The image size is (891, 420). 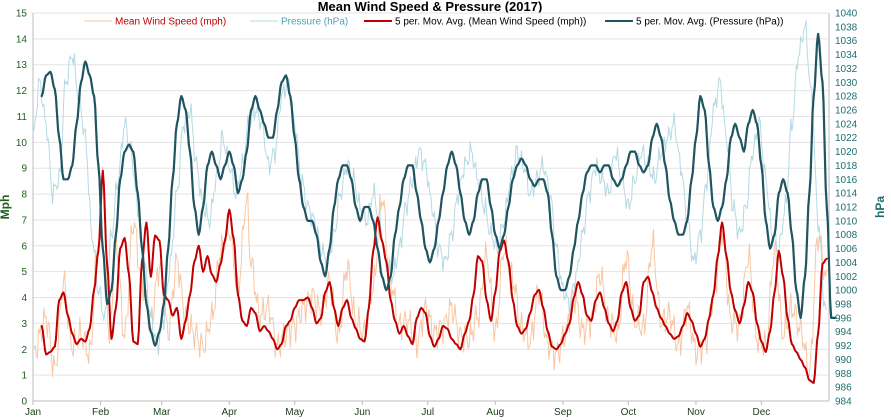 I want to click on x-tick-label: Sep, so click(x=563, y=412).